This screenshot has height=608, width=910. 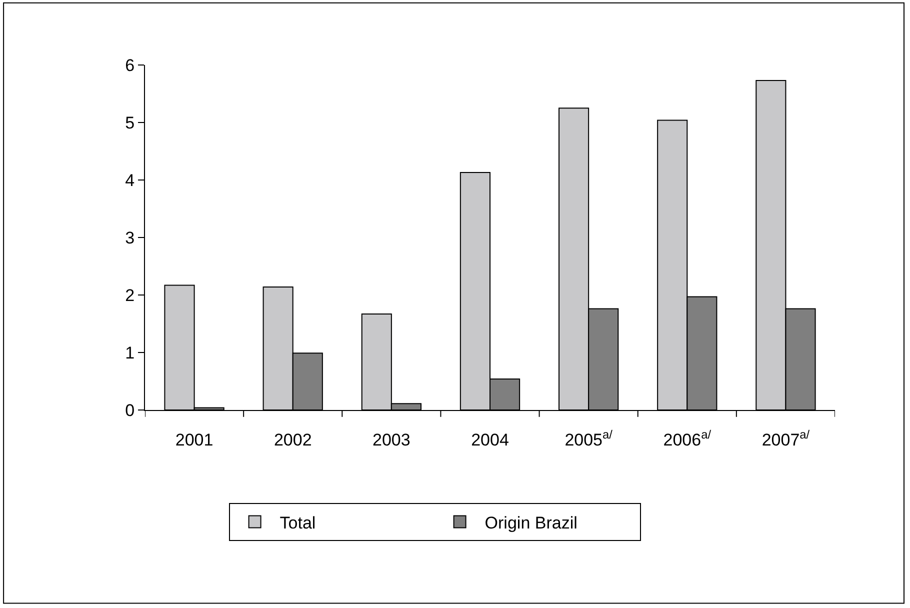 I want to click on x-tick-label: 2002, so click(x=293, y=440).